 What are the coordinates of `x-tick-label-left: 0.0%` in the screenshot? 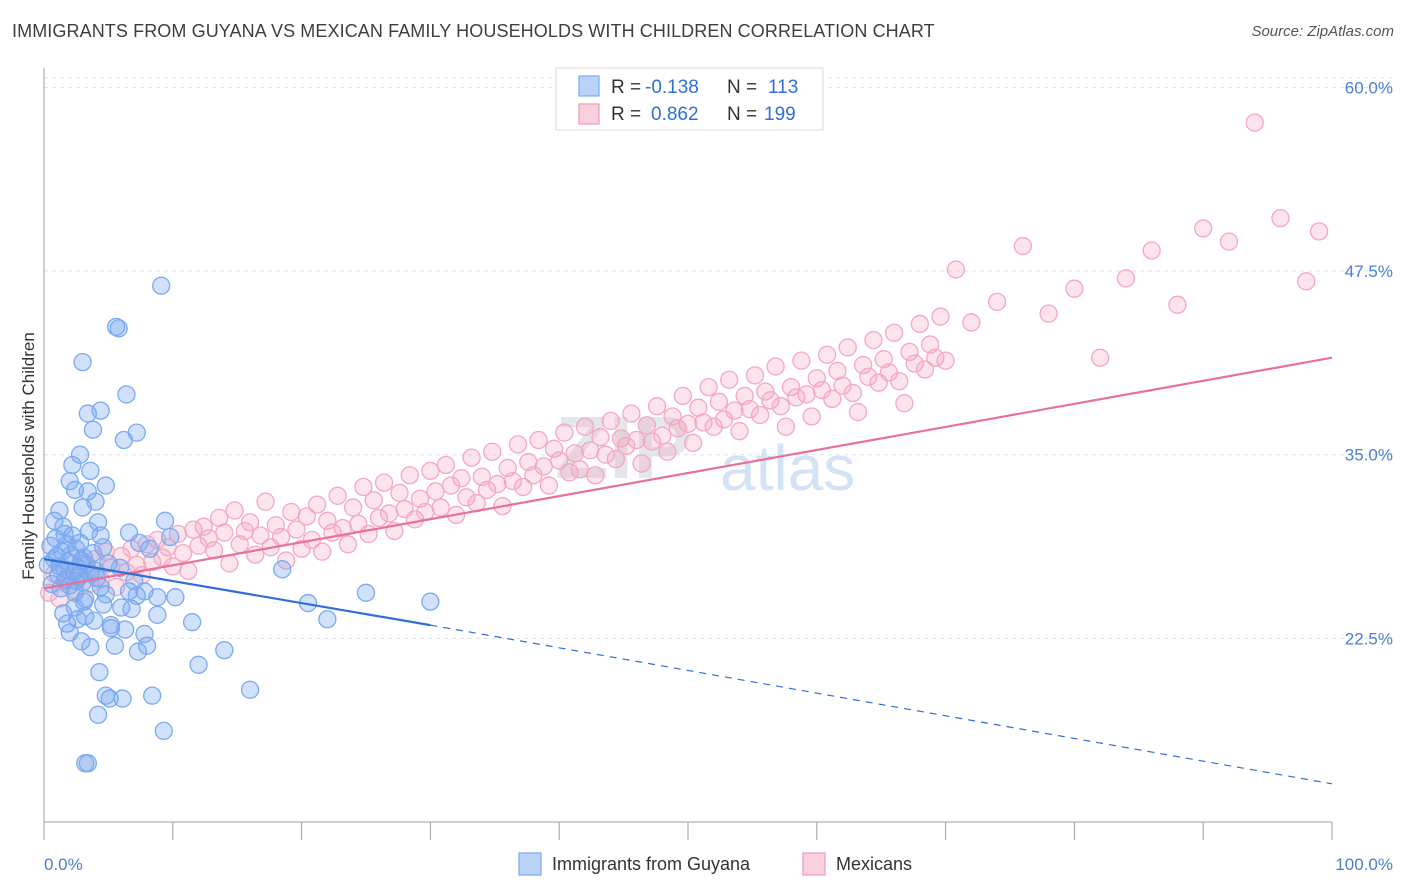 It's located at (63, 864).